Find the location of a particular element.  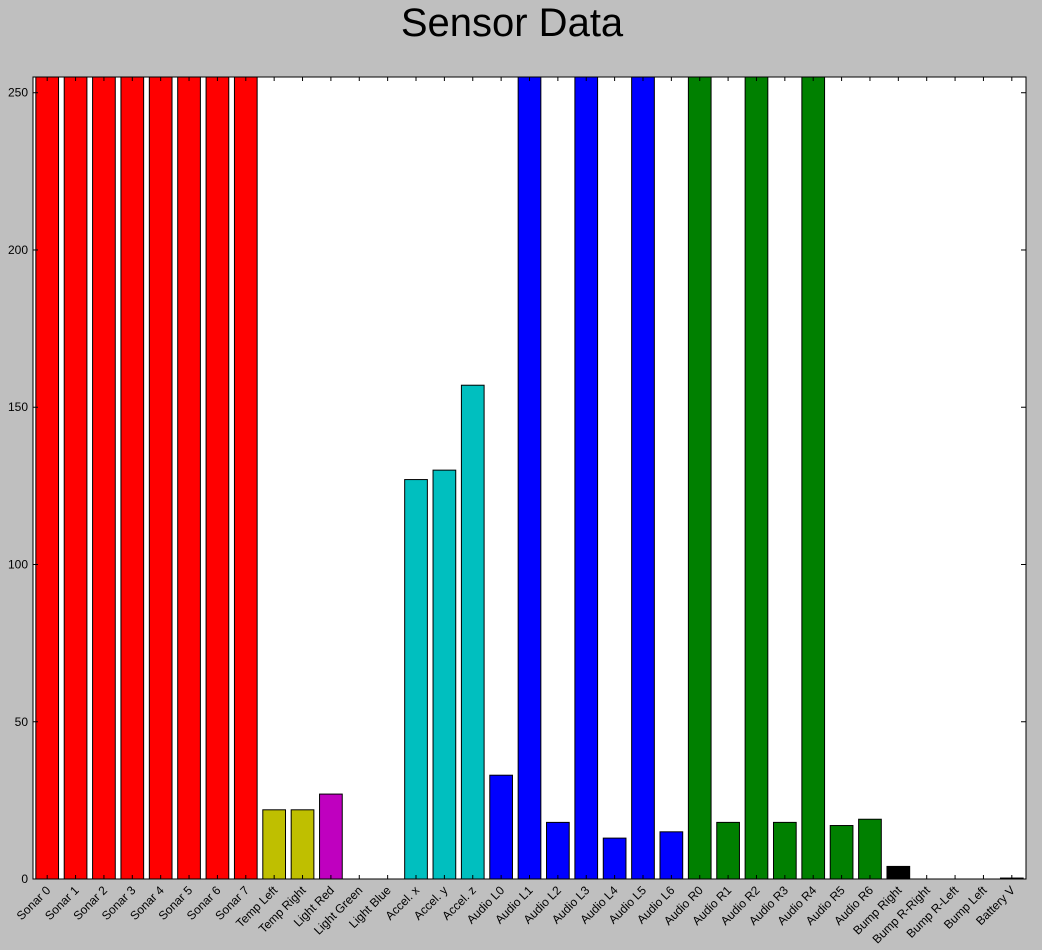

bar-audio-l1 is located at coordinates (529, 478).